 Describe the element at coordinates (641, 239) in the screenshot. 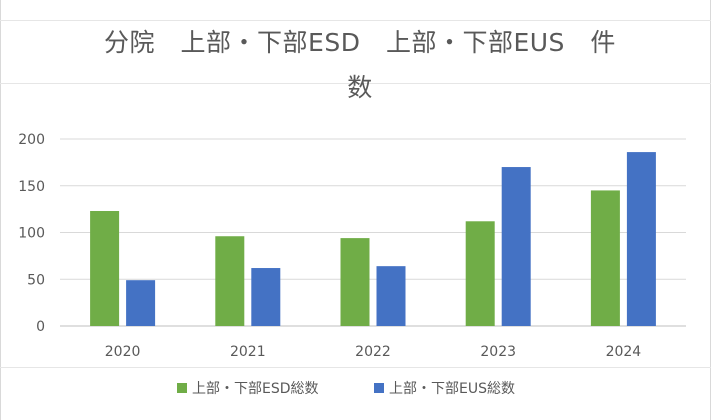

I see `bar-eus-2024` at that location.